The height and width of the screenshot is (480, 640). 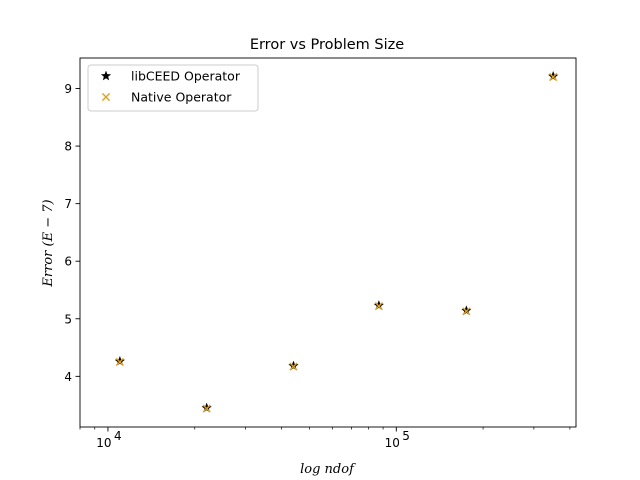 What do you see at coordinates (68, 204) in the screenshot?
I see `y-tick-label: 7` at bounding box center [68, 204].